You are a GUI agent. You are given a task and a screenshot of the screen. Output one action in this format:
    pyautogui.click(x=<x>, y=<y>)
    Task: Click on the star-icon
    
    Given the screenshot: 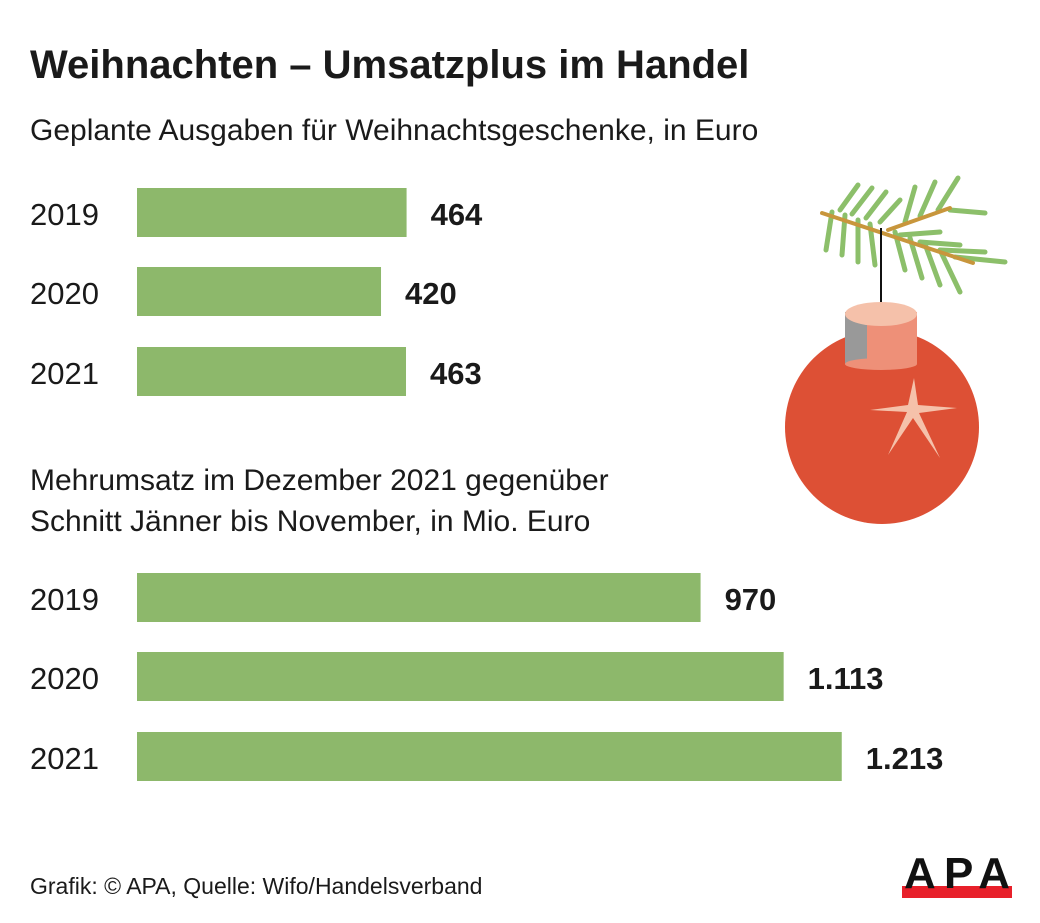 What is the action you would take?
    pyautogui.click(x=913, y=418)
    